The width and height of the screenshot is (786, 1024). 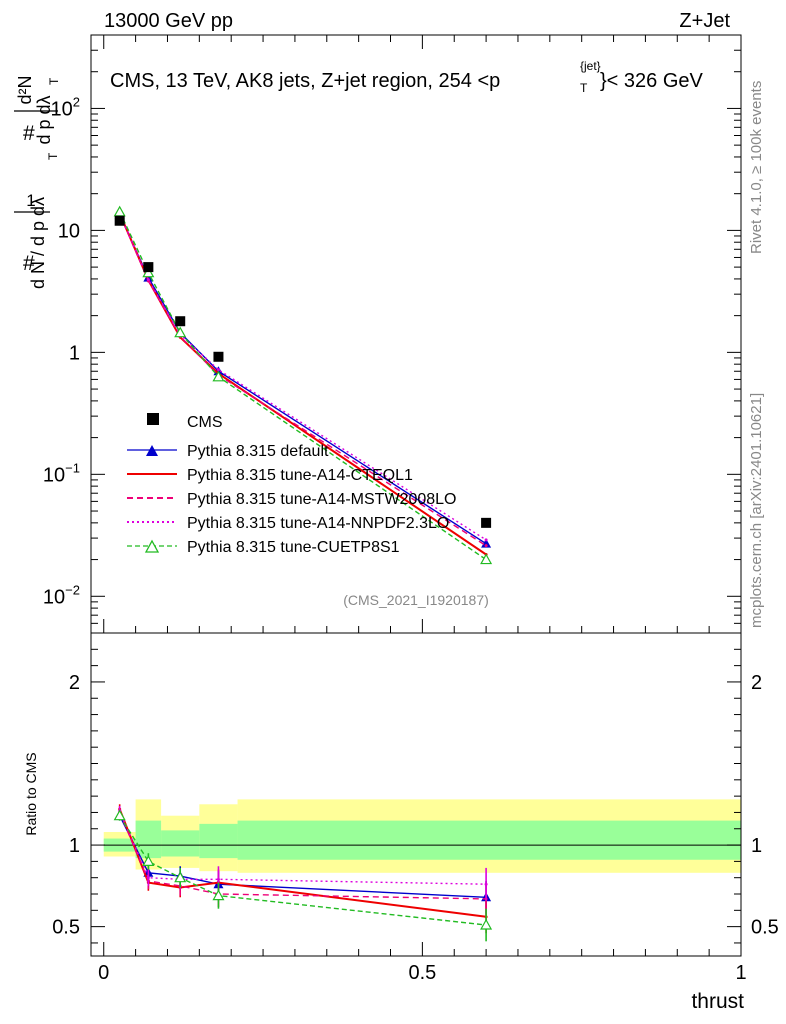 I want to click on legend-label-default: Pythia 8.315 default, so click(x=258, y=451).